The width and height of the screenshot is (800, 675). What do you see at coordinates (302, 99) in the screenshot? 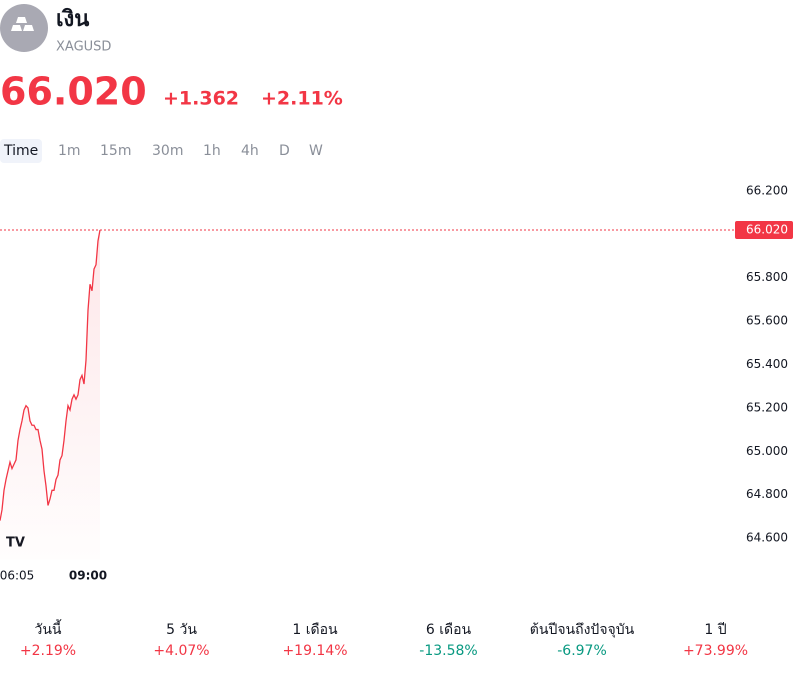
I see `price-change-percent: +2.11%` at bounding box center [302, 99].